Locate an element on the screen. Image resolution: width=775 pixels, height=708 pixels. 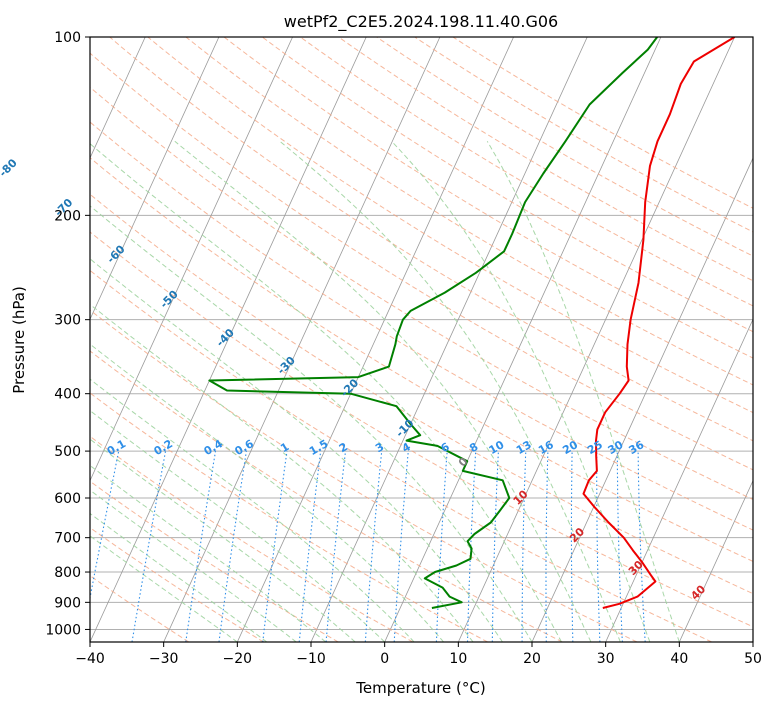
x-tick-label: 30 is located at coordinates (606, 659).